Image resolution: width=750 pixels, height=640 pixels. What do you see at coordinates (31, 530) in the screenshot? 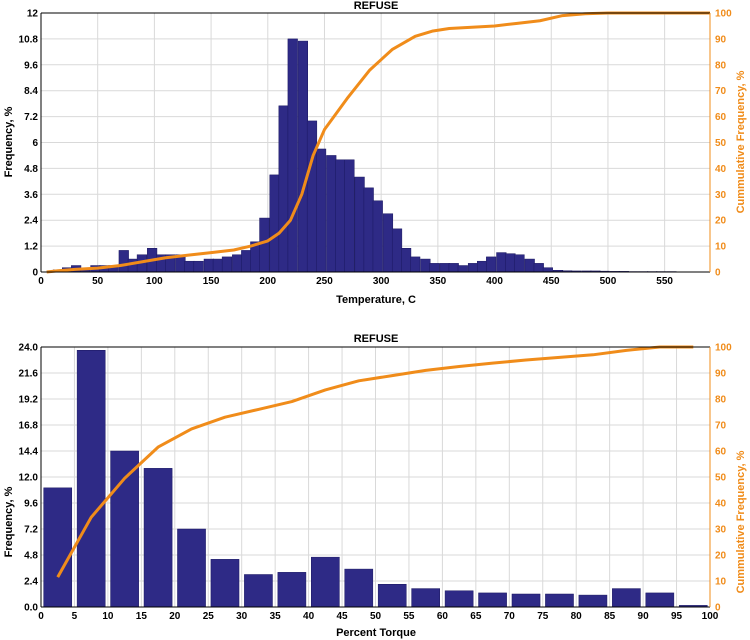
I see `y-tick-label: 7.2` at bounding box center [31, 530].